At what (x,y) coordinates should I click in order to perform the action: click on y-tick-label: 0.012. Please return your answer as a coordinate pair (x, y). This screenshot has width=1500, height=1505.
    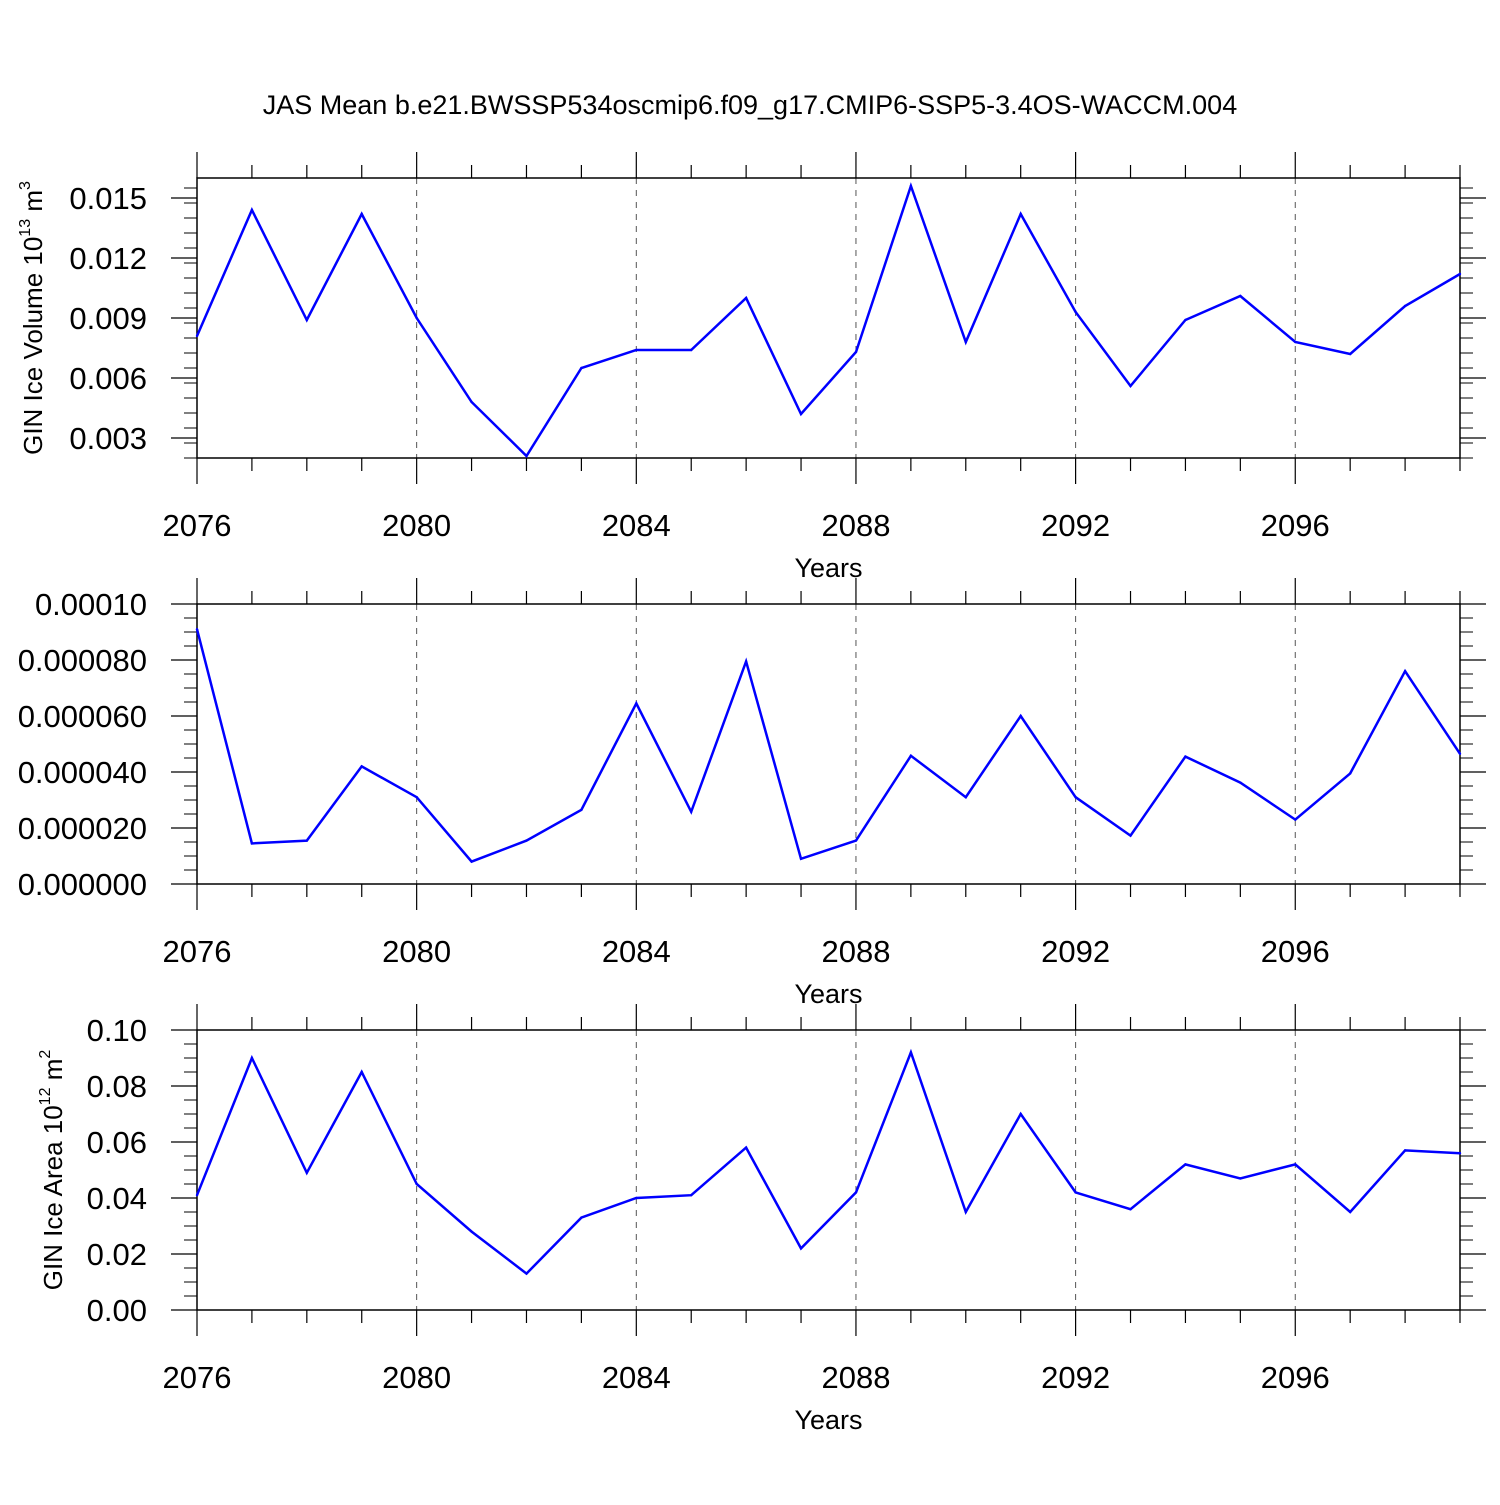
    Looking at the image, I should click on (108, 258).